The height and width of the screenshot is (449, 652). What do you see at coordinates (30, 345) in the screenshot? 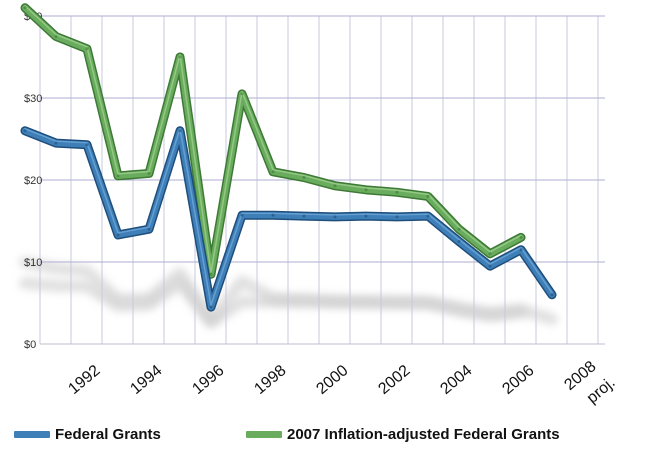
I see `y-tick-label: $0` at bounding box center [30, 345].